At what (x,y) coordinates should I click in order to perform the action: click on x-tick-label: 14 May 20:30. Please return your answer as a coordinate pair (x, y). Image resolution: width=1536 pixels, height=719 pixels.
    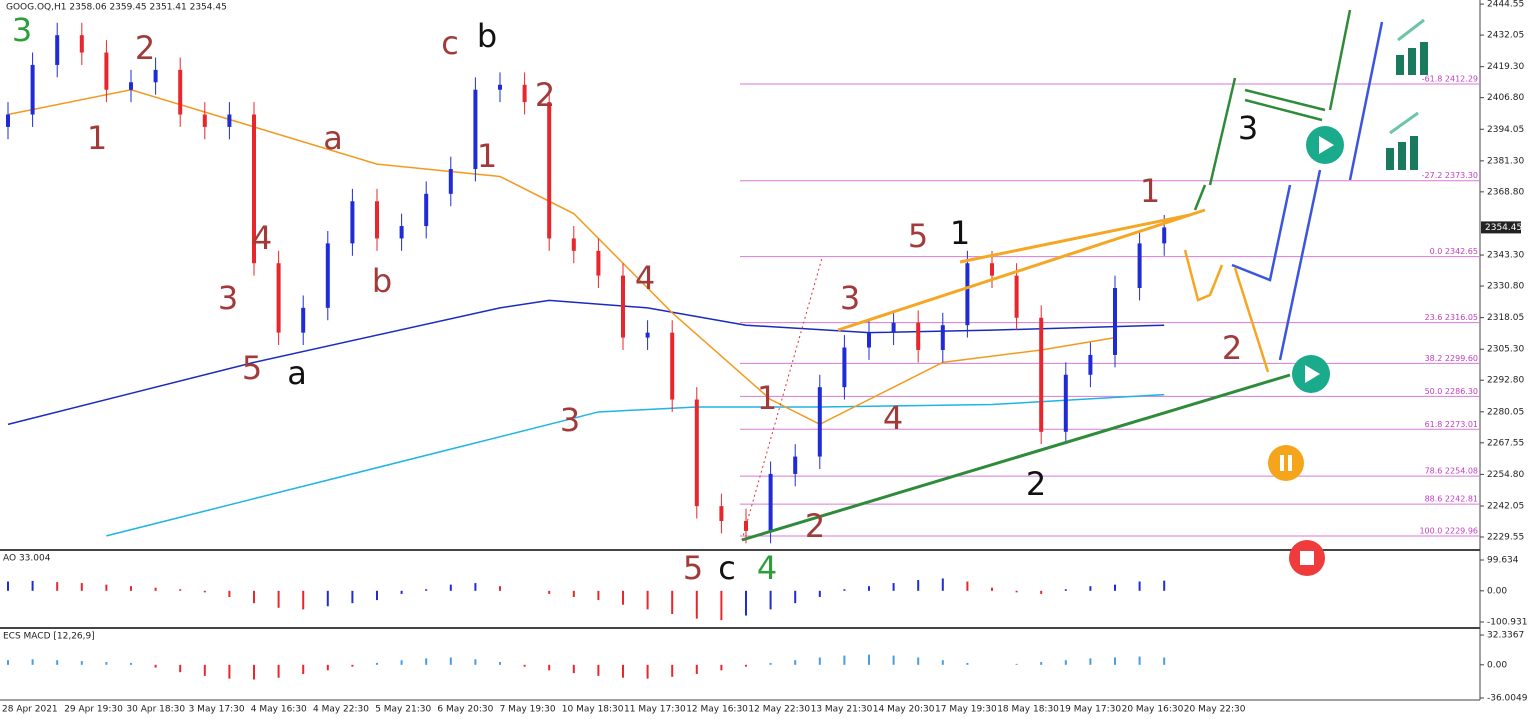
    Looking at the image, I should click on (904, 710).